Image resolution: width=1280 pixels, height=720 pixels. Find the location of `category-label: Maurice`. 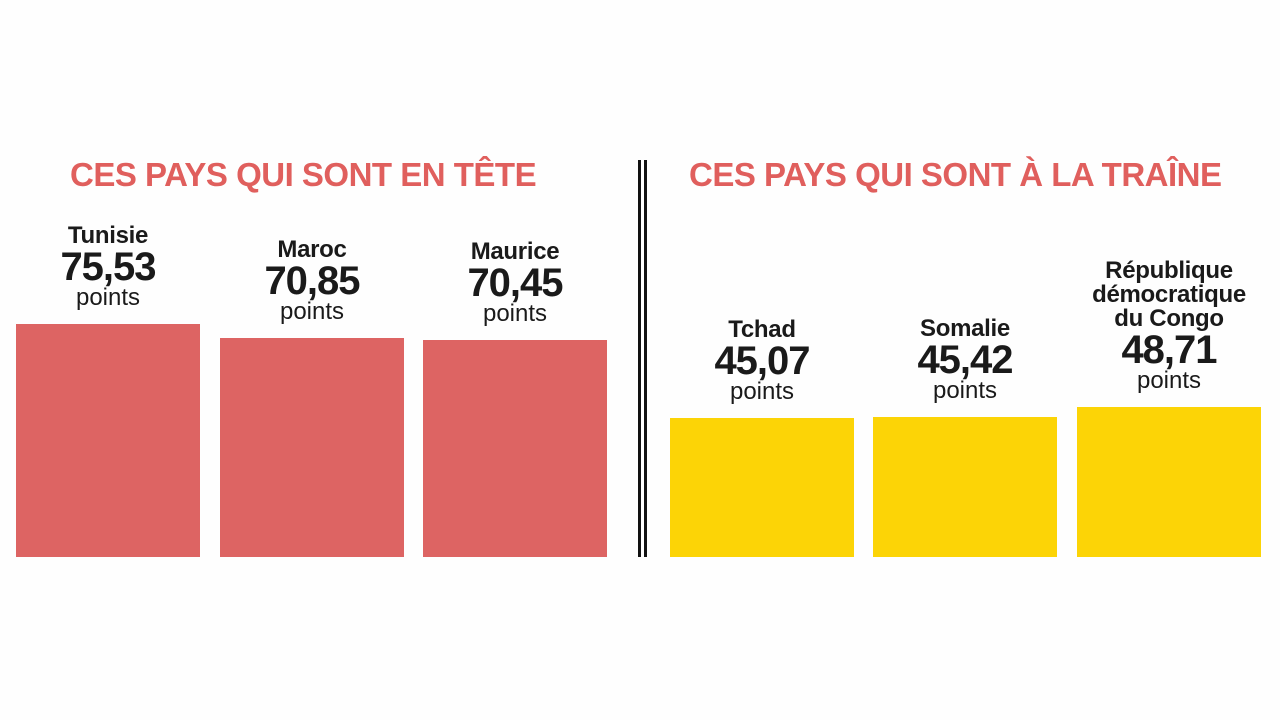

category-label: Maurice is located at coordinates (515, 251).